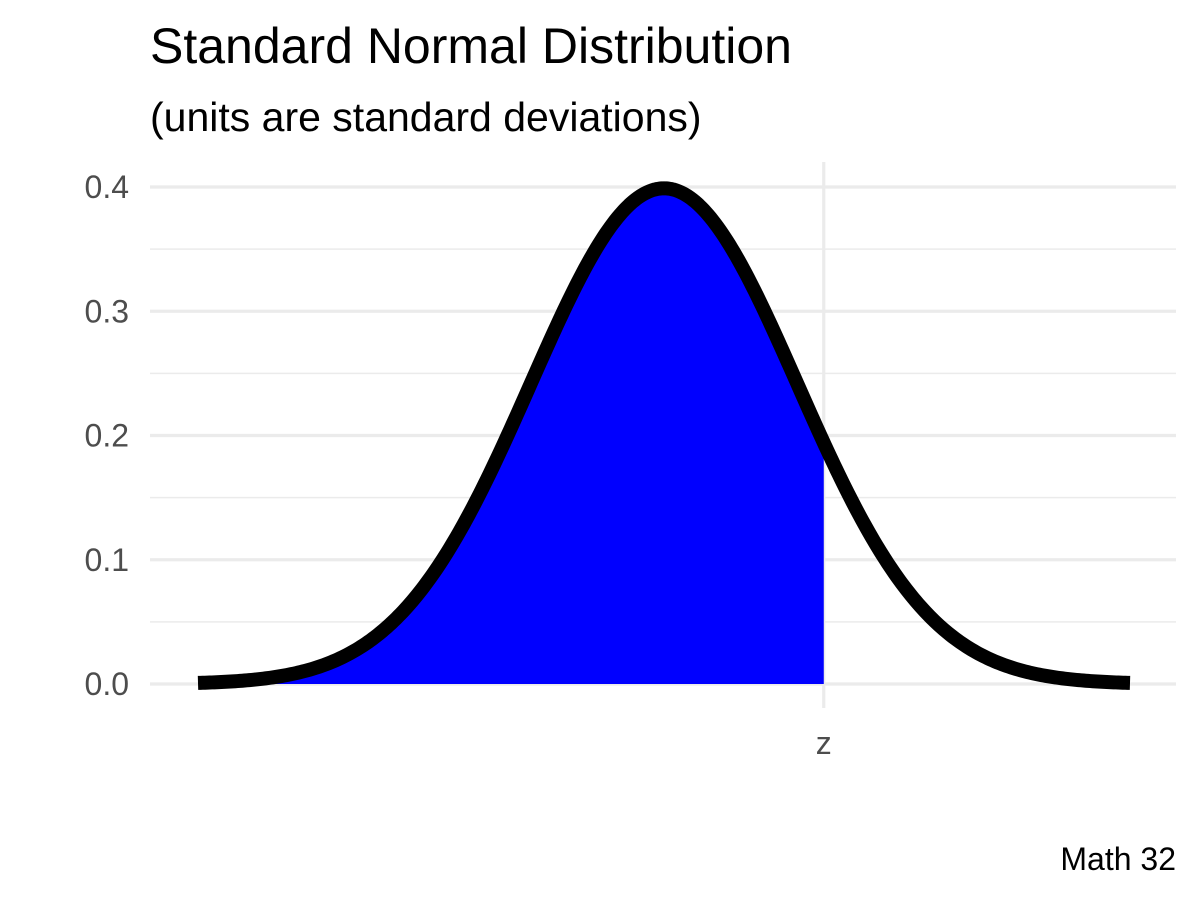 This screenshot has width=1200, height=900. What do you see at coordinates (426, 117) in the screenshot?
I see `chart-subtitle: (units are standard deviations)` at bounding box center [426, 117].